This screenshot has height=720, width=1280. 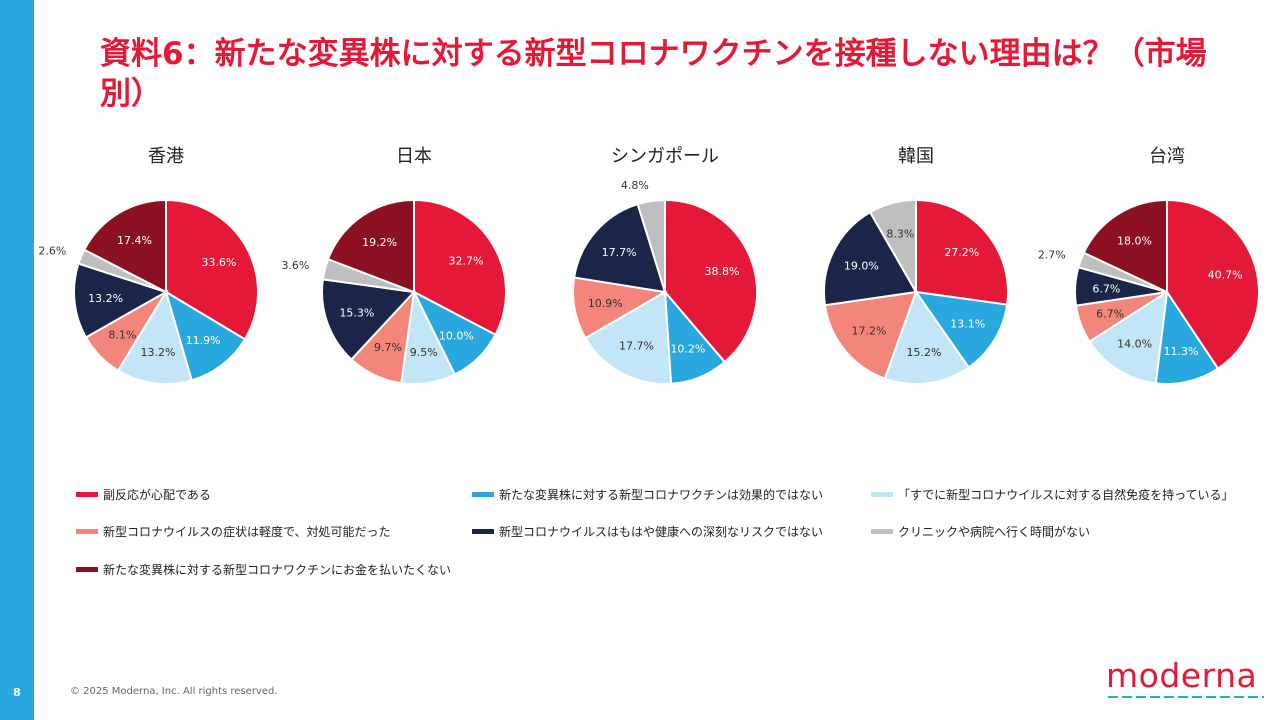 I want to click on chart-title: 台湾, so click(x=1167, y=156).